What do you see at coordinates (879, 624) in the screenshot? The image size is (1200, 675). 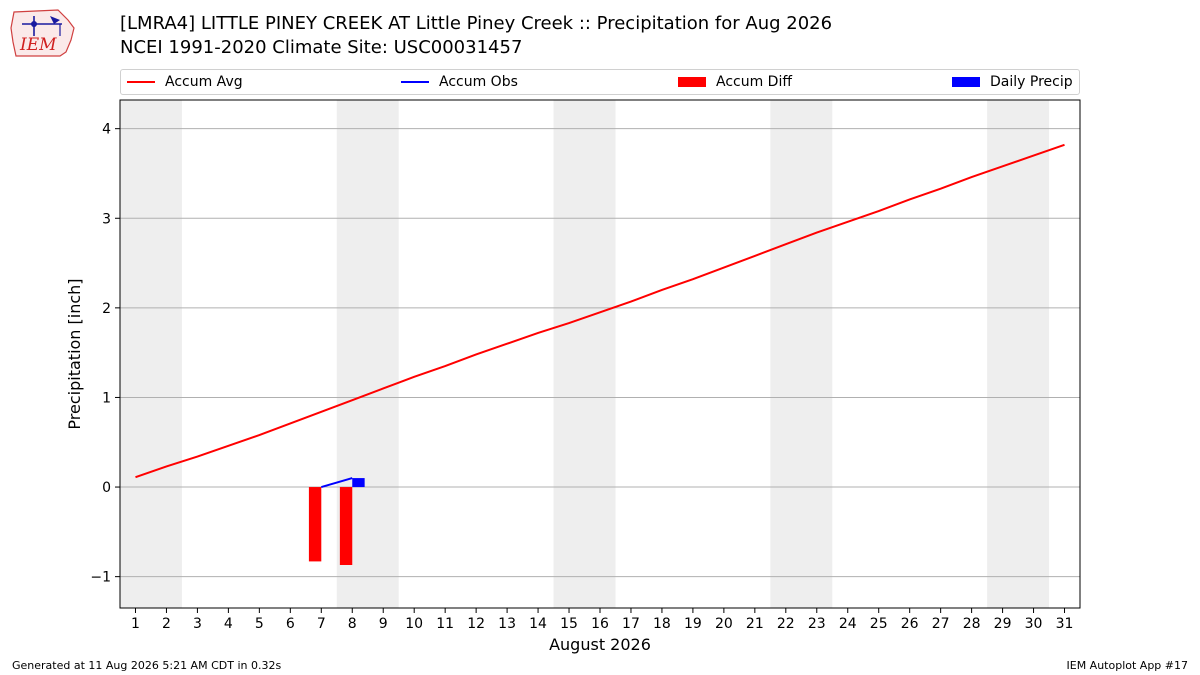 I see `x-tick-label: 25` at bounding box center [879, 624].